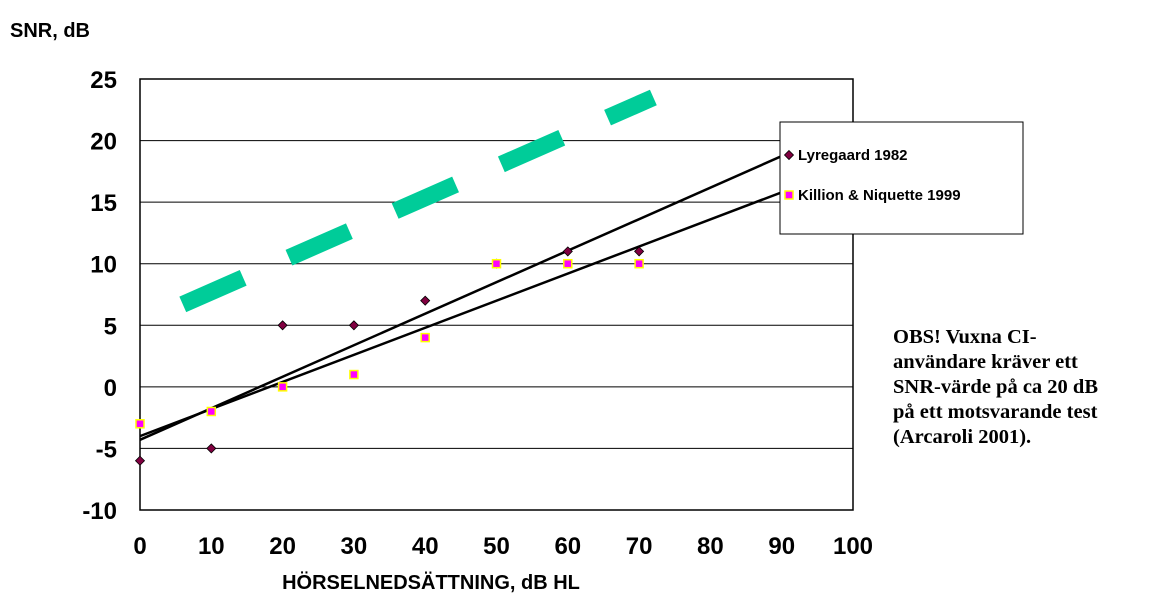  Describe the element at coordinates (106, 449) in the screenshot. I see `y-tick-label: -5` at that location.